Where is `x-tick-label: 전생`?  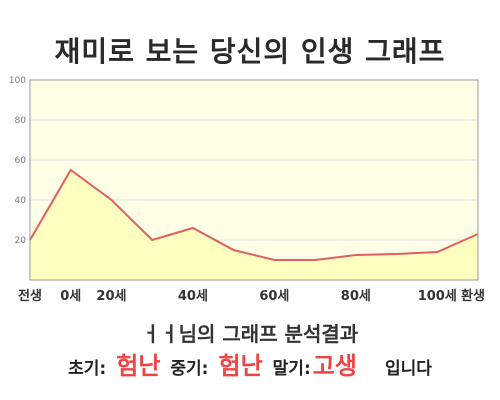 x-tick-label: 전생 is located at coordinates (30, 296).